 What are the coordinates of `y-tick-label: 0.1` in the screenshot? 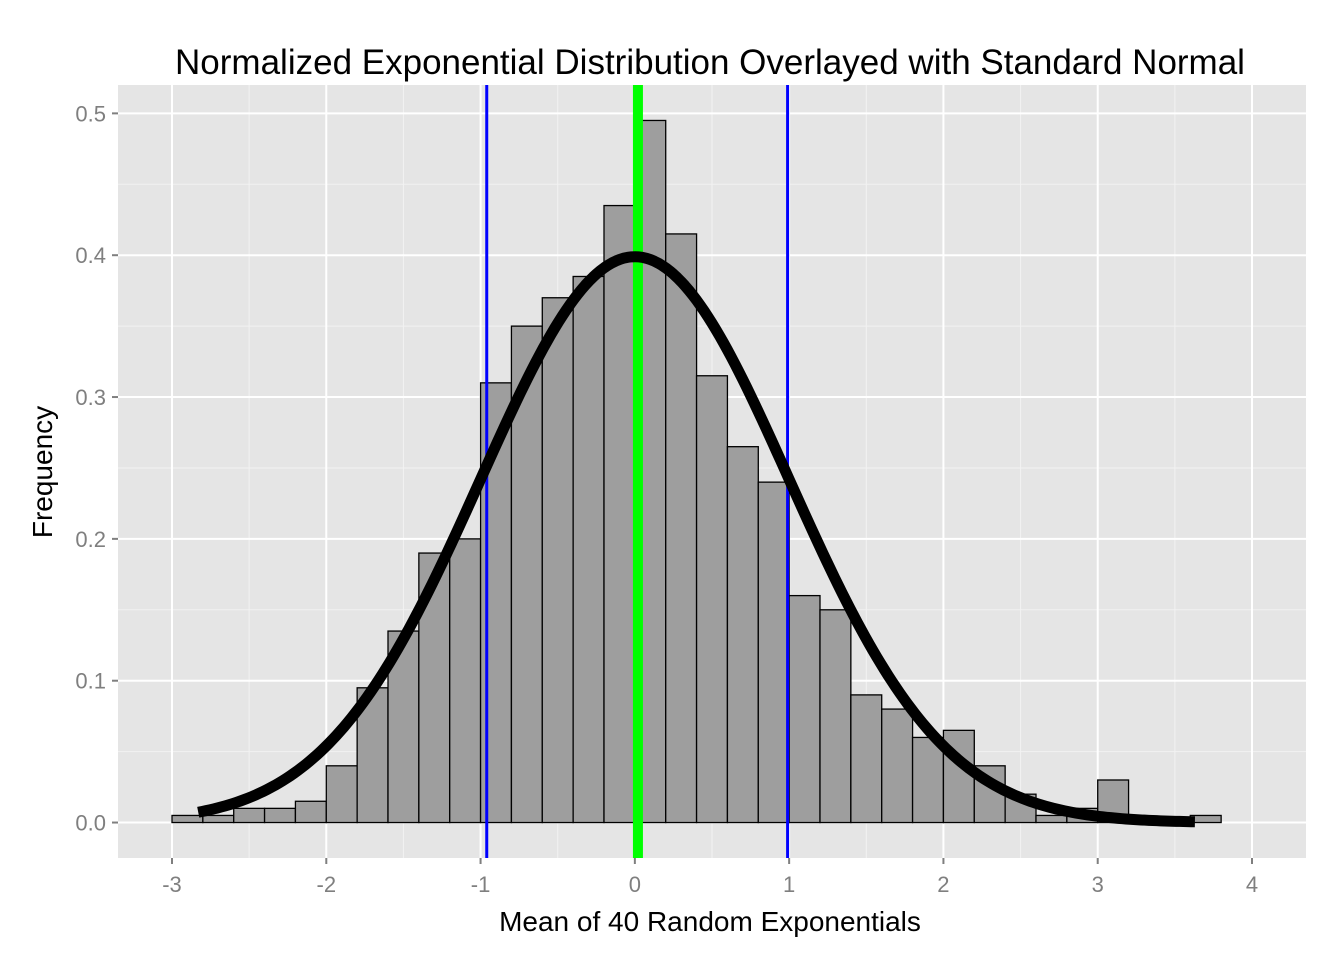 It's located at (90, 681).